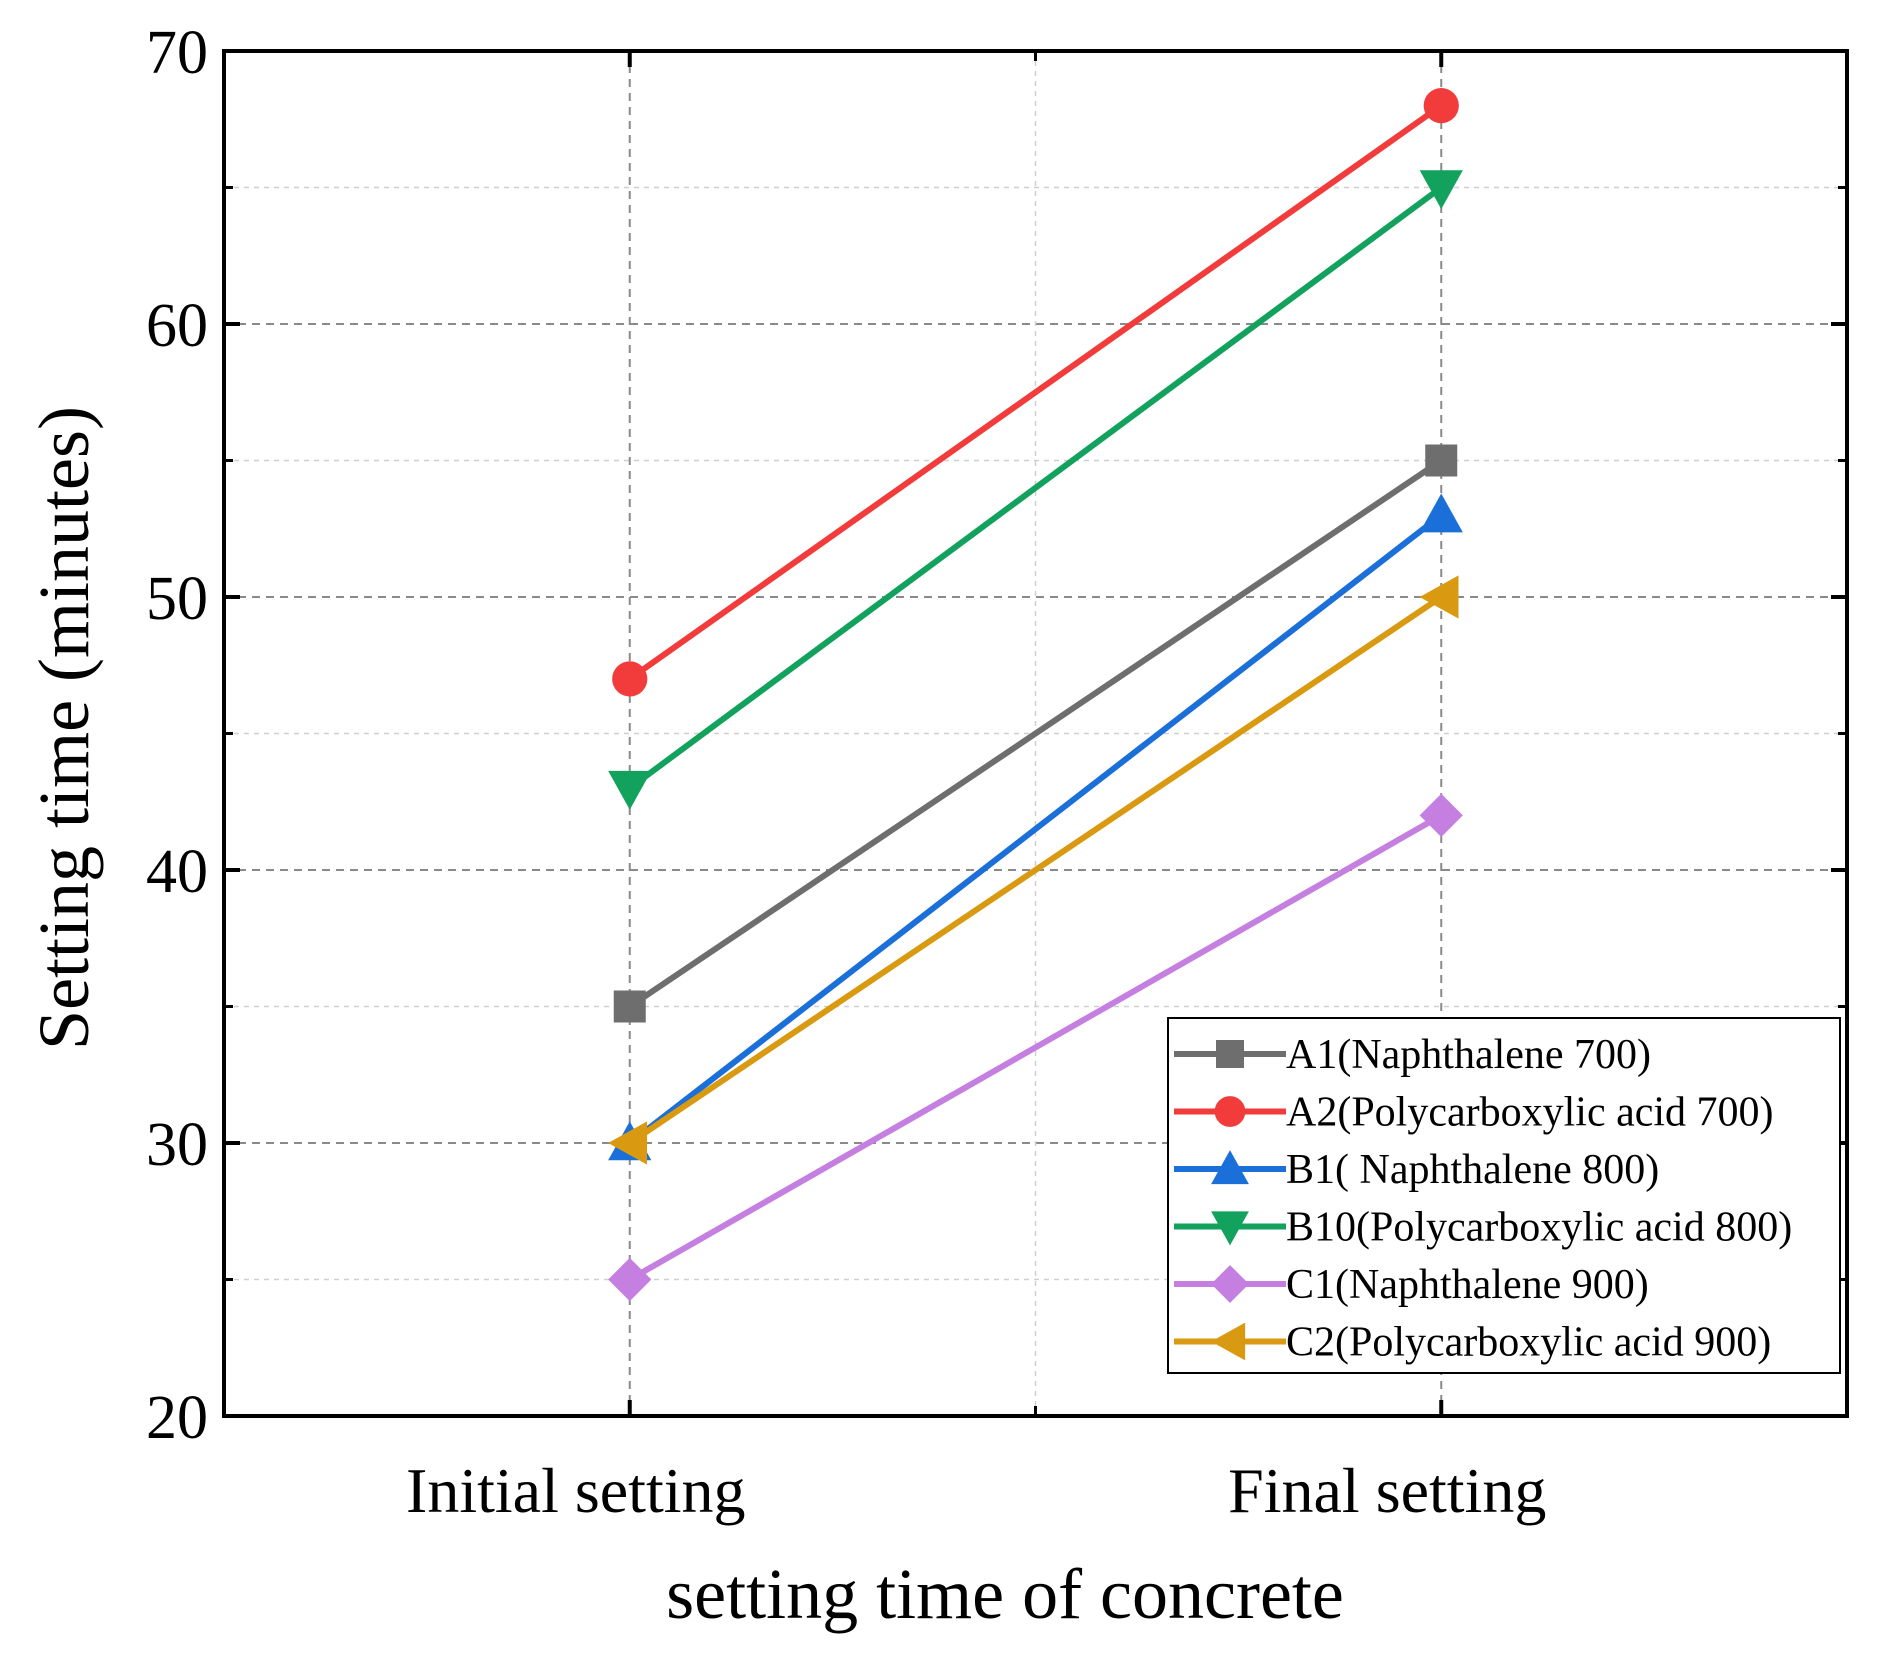  Describe the element at coordinates (177, 599) in the screenshot. I see `y-tick-label: 50` at that location.